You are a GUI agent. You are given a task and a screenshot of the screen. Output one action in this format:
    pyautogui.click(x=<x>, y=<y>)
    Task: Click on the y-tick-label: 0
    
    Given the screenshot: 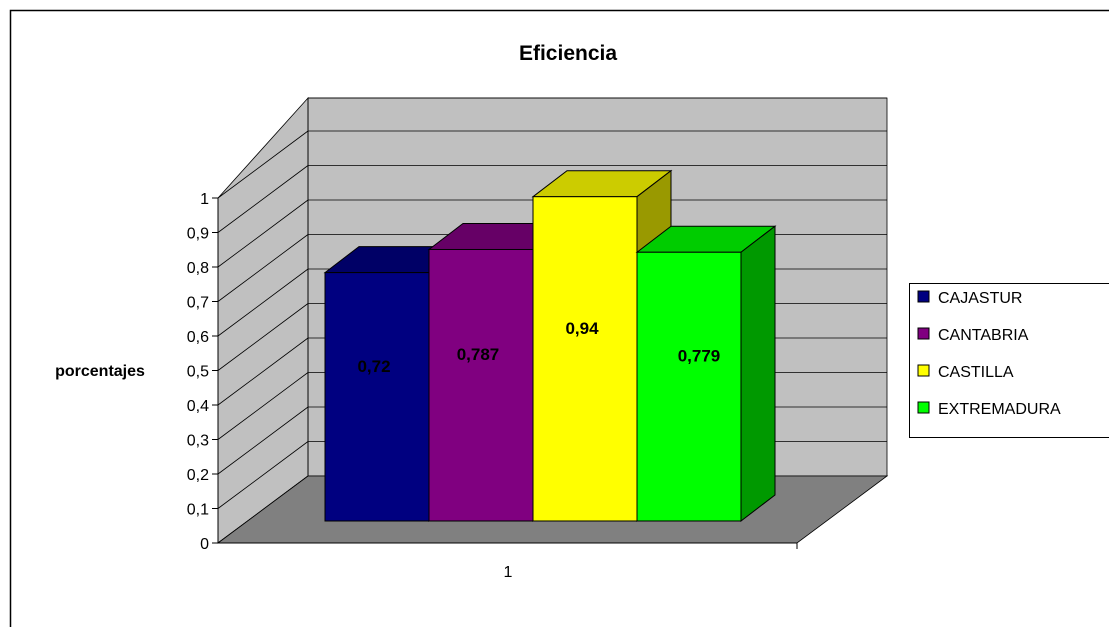 What is the action you would take?
    pyautogui.click(x=204, y=544)
    